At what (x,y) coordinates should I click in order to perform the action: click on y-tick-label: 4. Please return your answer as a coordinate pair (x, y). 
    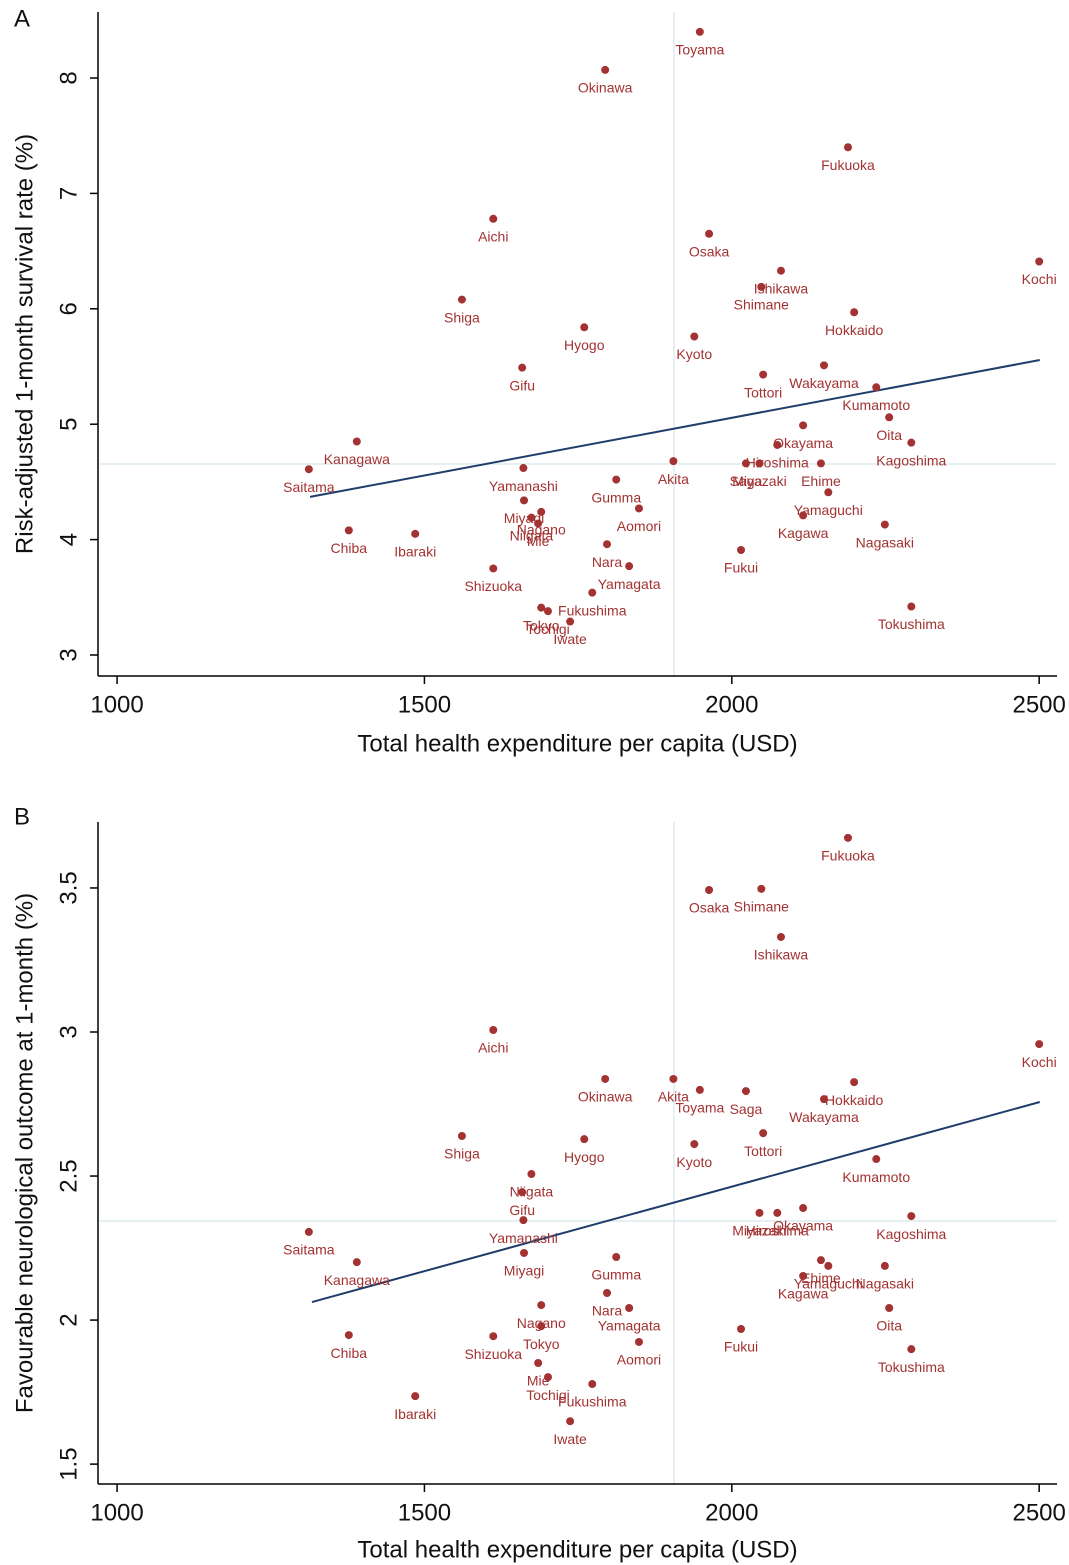
    Looking at the image, I should click on (68, 539).